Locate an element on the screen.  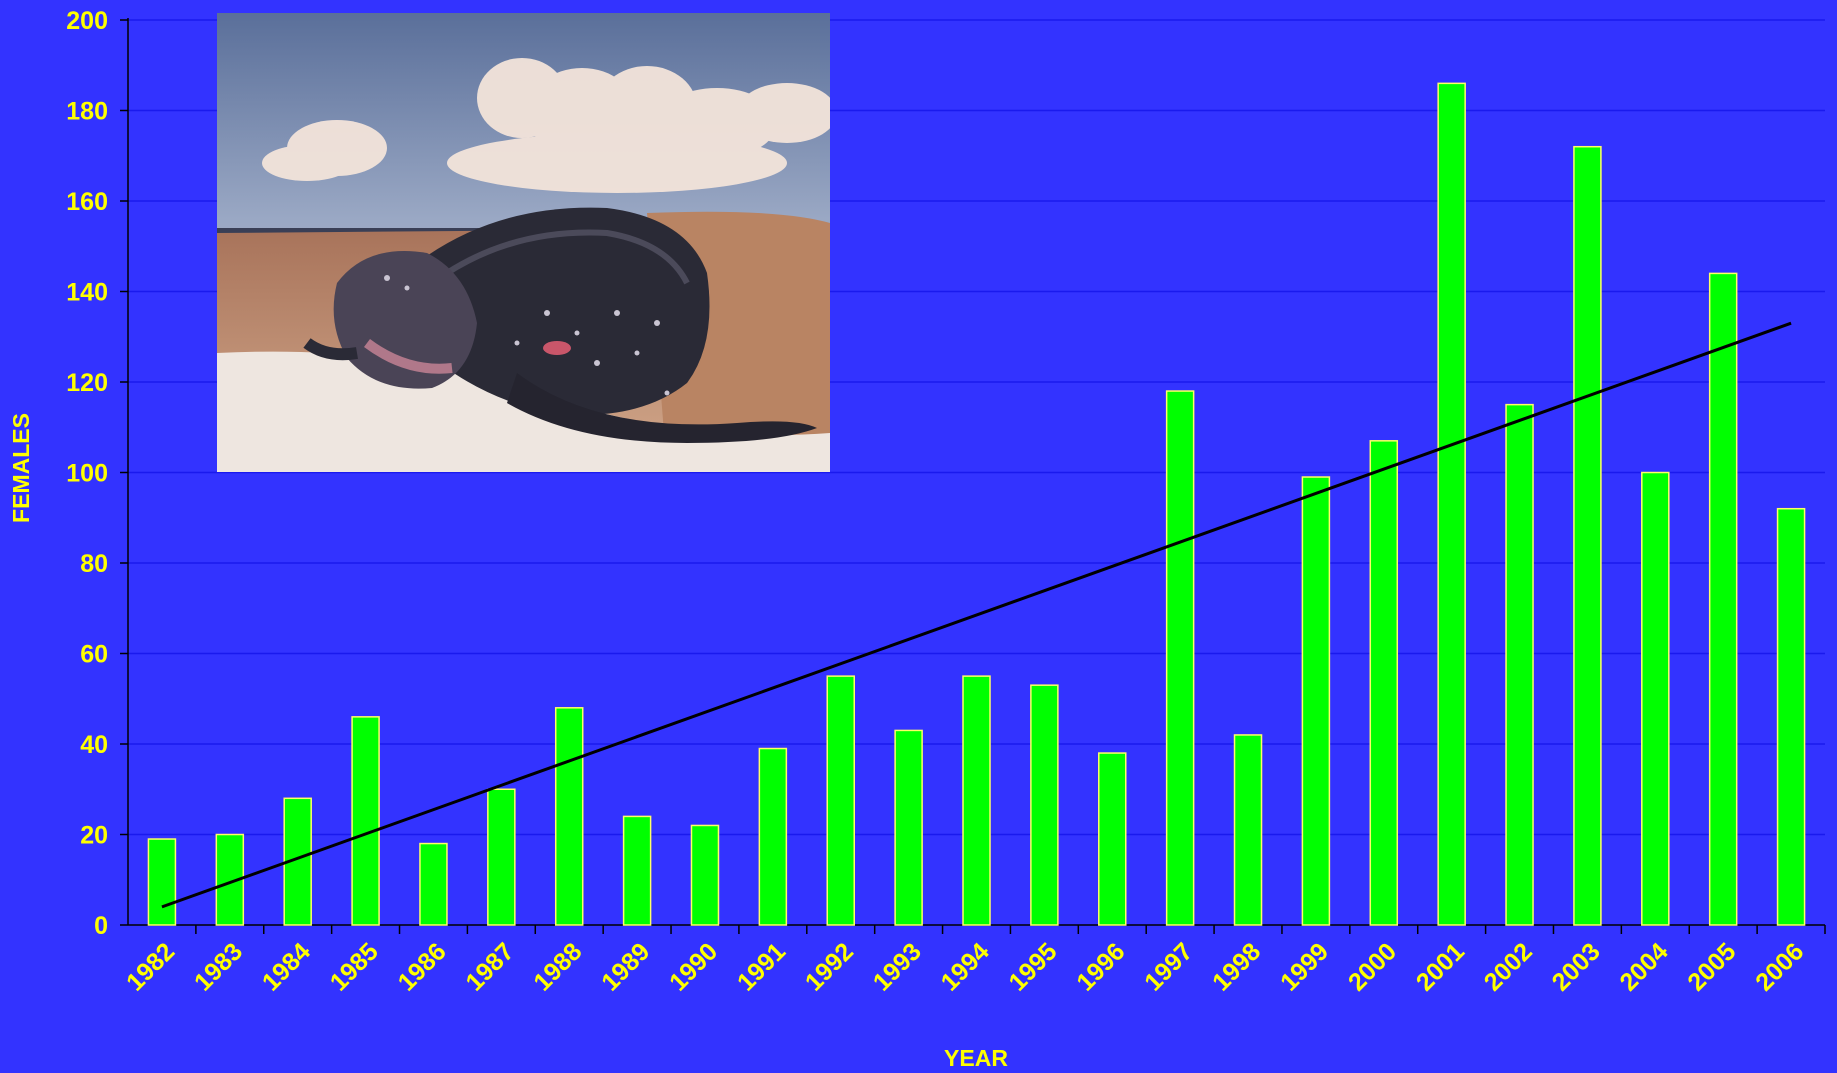
y-axis-title: FEMALES is located at coordinates (21, 468).